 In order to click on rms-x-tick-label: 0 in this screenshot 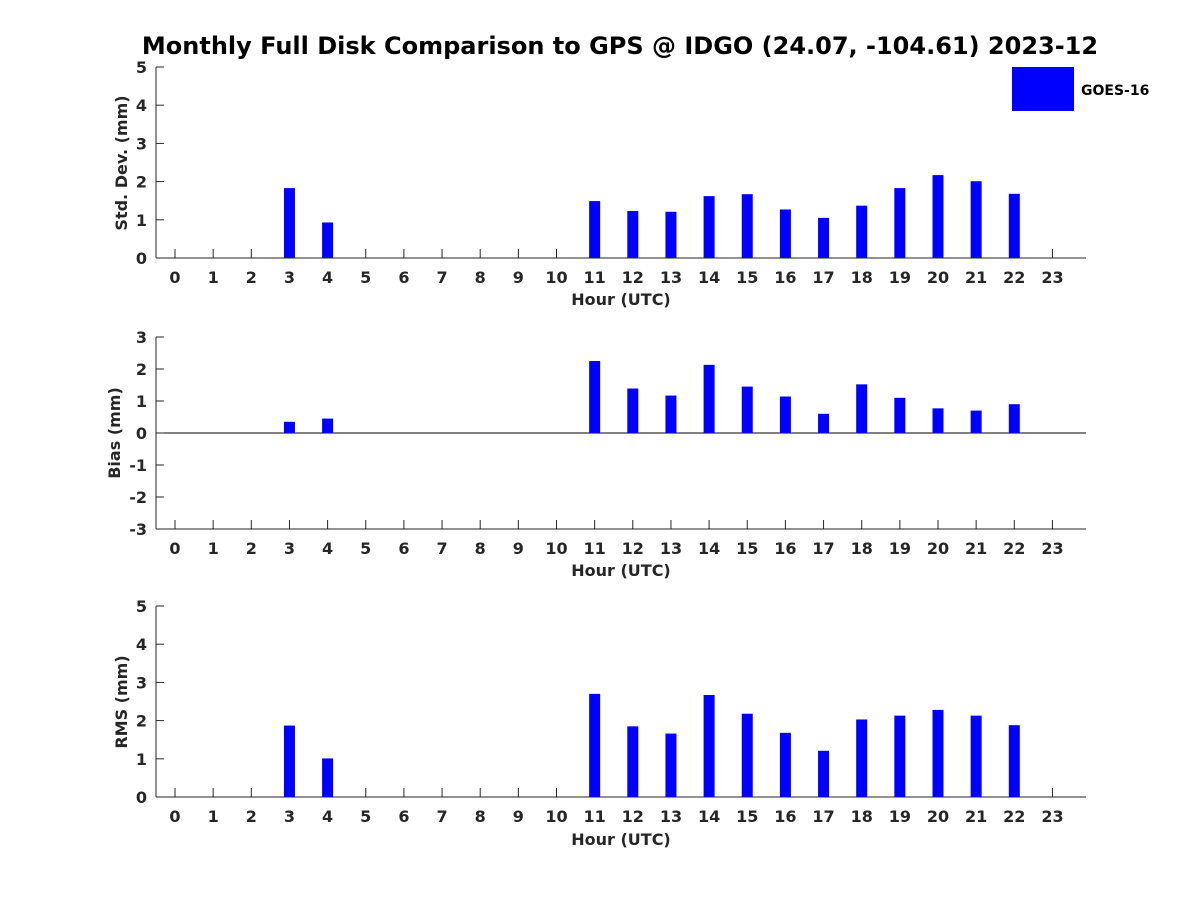, I will do `click(174, 816)`.